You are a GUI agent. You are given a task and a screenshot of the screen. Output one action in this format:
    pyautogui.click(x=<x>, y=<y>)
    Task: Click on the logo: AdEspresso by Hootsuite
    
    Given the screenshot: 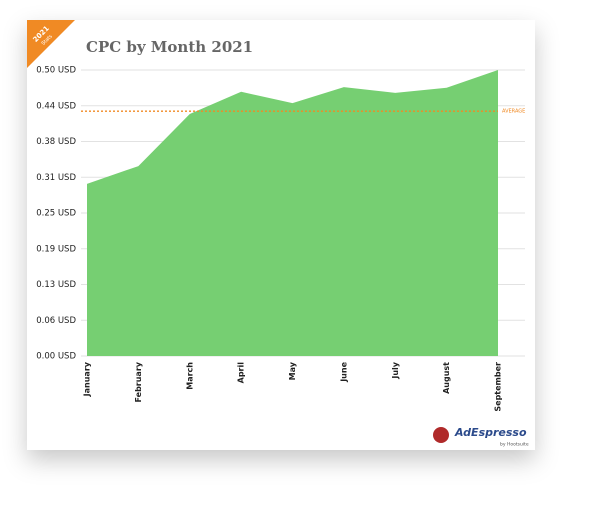 What is the action you would take?
    pyautogui.click(x=481, y=437)
    